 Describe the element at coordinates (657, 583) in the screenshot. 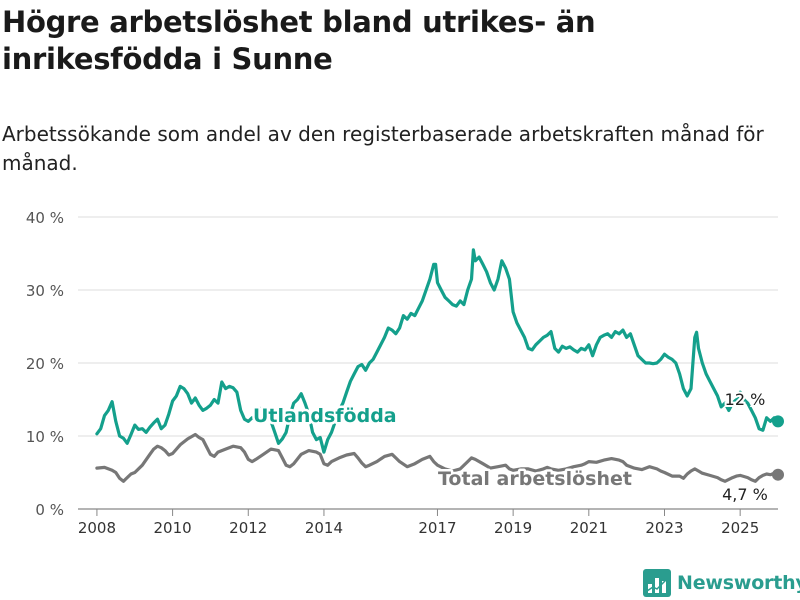

I see `bar-chart-logo-icon` at that location.